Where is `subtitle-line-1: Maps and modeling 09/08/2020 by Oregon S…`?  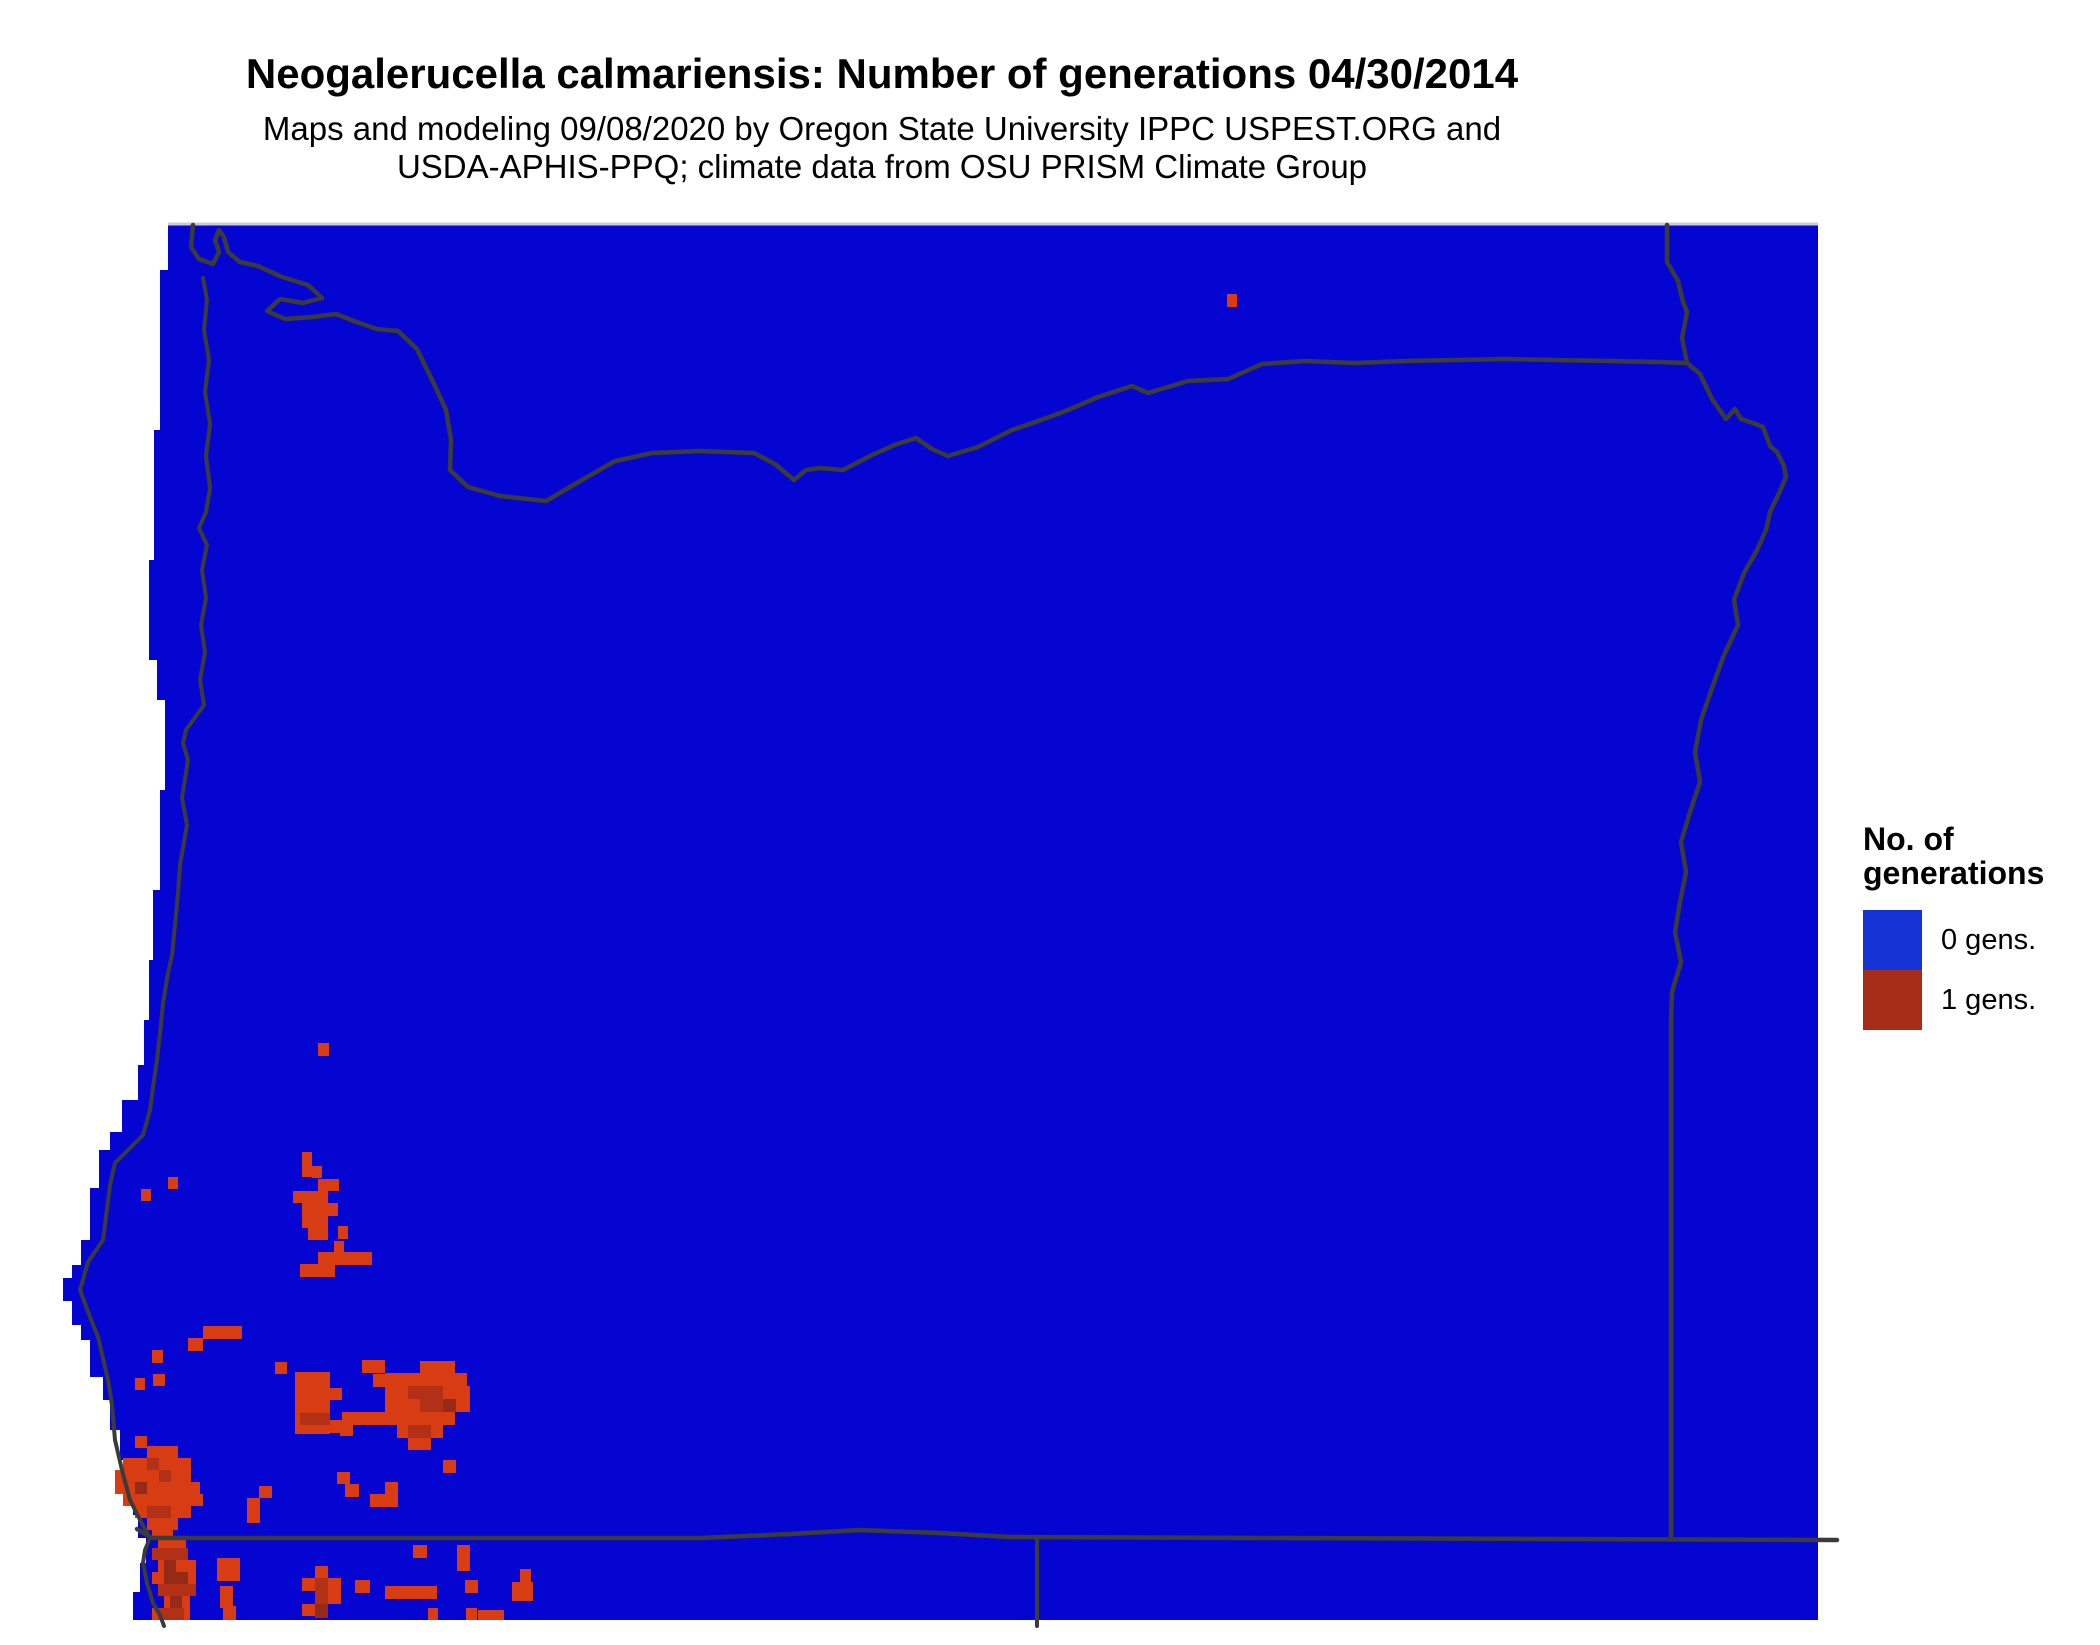
subtitle-line-1: Maps and modeling 09/08/2020 by Oregon S… is located at coordinates (882, 128).